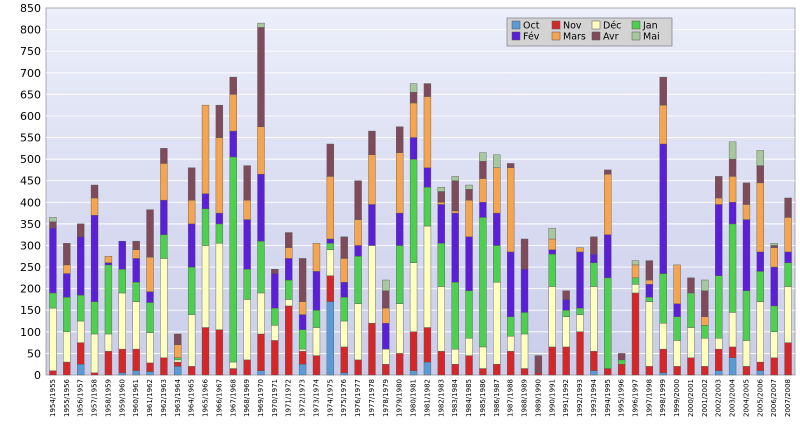 Image resolution: width=800 pixels, height=426 pixels. I want to click on y-tick-label: 850, so click(30, 8).